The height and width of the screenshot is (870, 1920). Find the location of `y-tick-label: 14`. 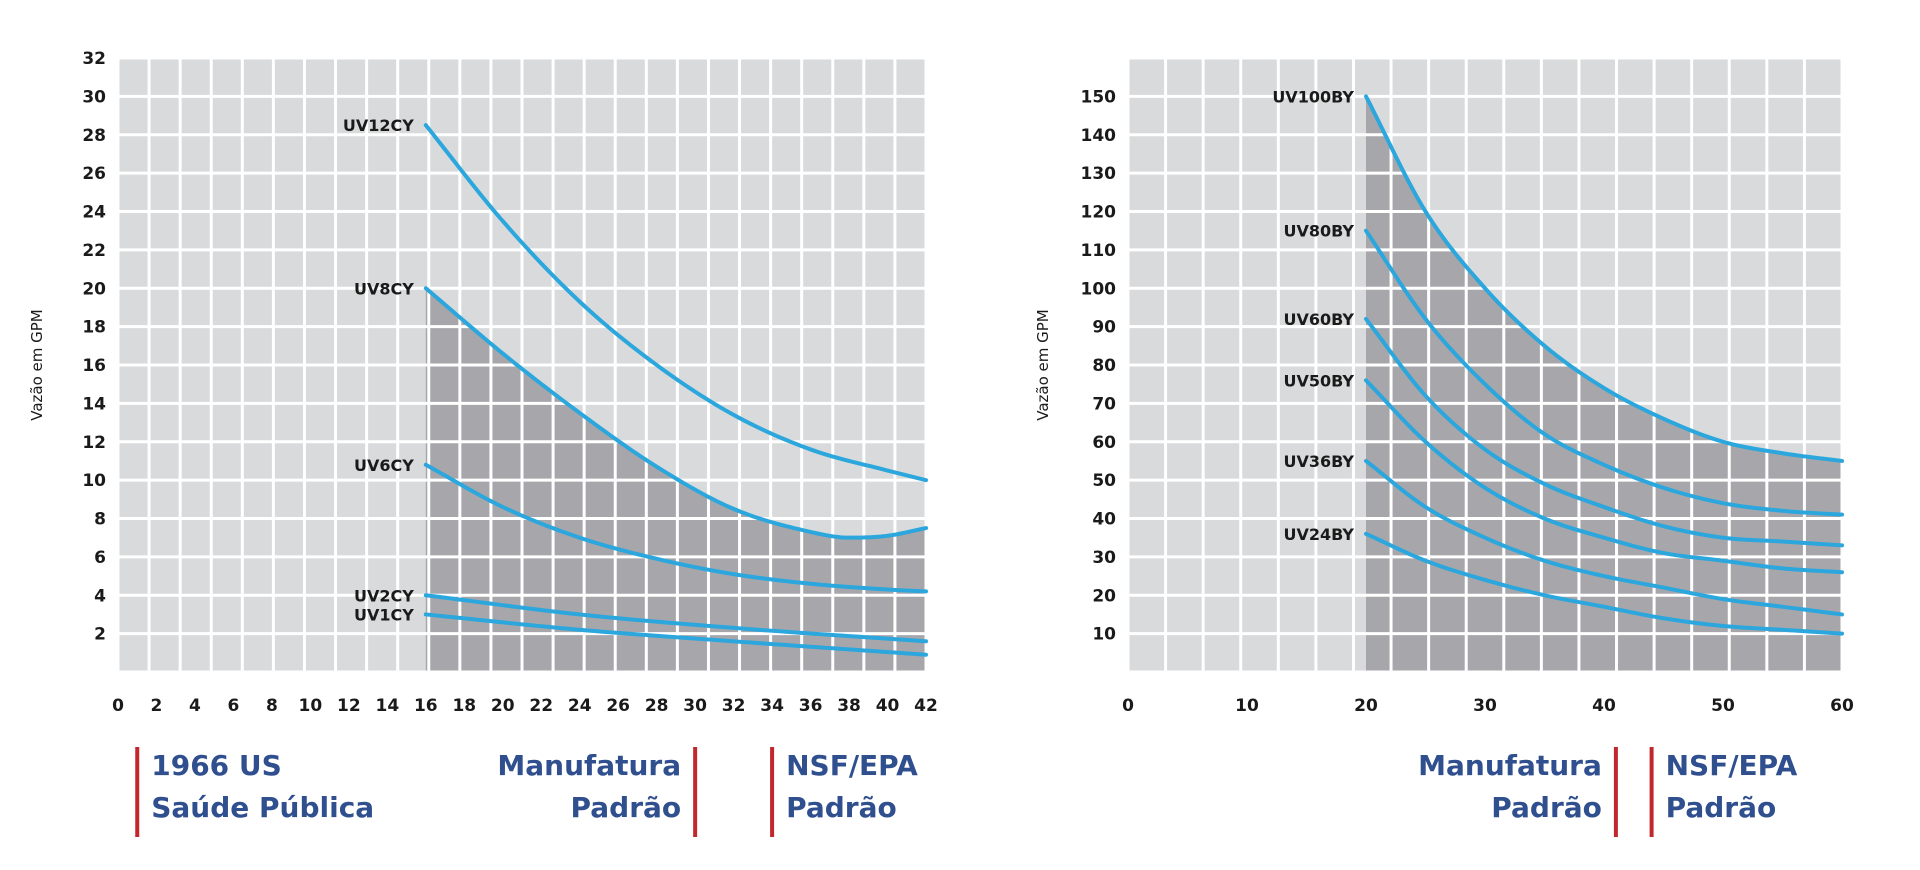

y-tick-label: 14 is located at coordinates (94, 404).